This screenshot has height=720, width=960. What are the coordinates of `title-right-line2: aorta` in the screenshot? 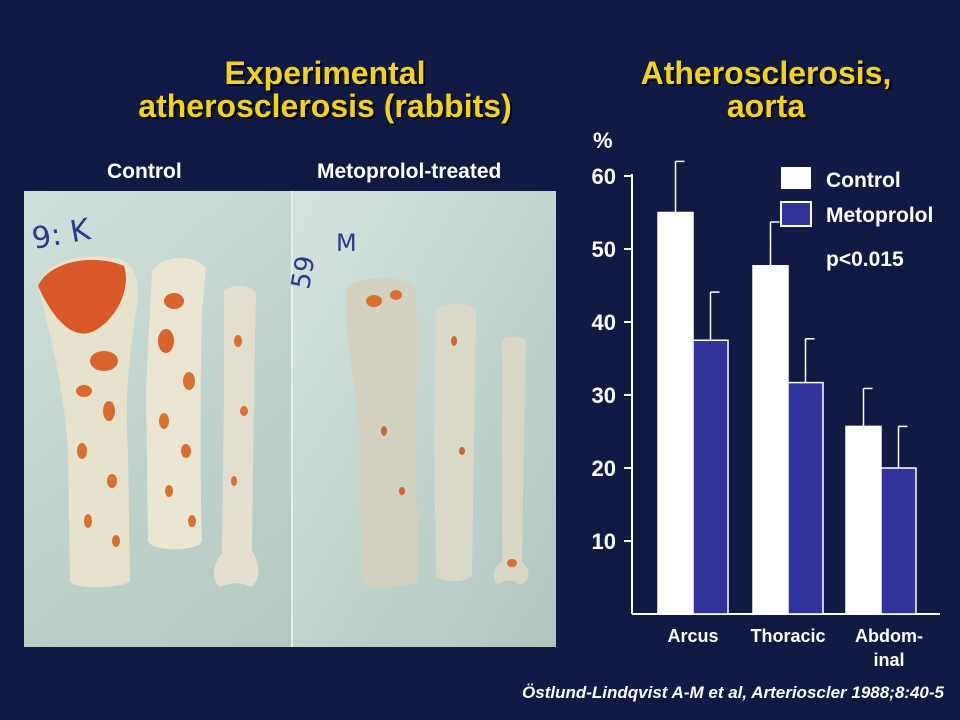 It's located at (766, 106).